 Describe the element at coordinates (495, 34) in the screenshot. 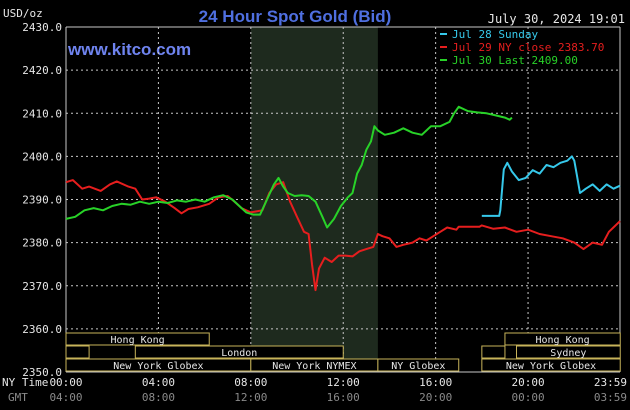

I see `legend-entry: Jul 28 Sunday` at that location.